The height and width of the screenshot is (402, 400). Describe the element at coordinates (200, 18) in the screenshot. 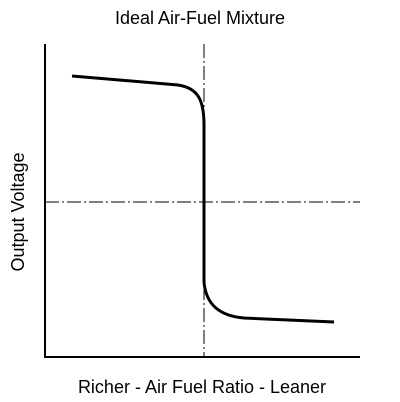

I see `title: Ideal Air-Fuel Mixture` at that location.